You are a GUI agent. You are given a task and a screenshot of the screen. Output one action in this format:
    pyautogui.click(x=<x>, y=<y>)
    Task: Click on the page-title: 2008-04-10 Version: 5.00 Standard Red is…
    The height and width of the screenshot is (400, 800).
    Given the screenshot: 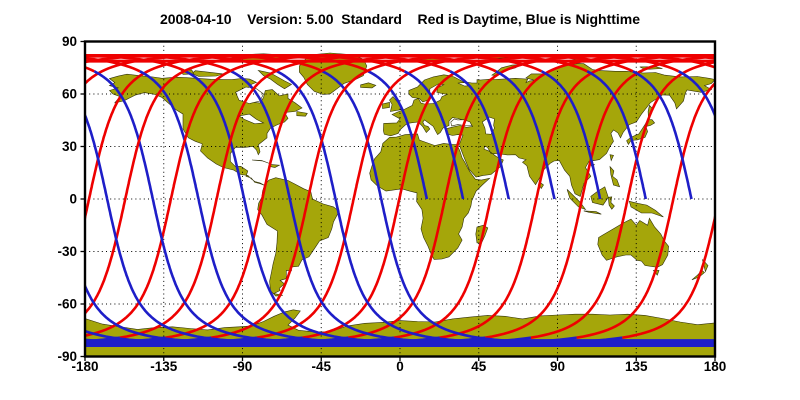 What is the action you would take?
    pyautogui.click(x=400, y=19)
    